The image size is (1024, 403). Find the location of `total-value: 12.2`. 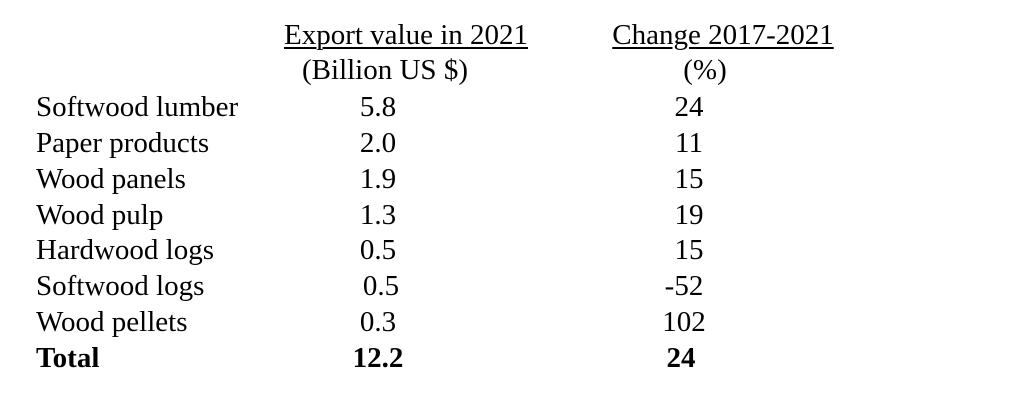

total-value: 12.2 is located at coordinates (378, 358).